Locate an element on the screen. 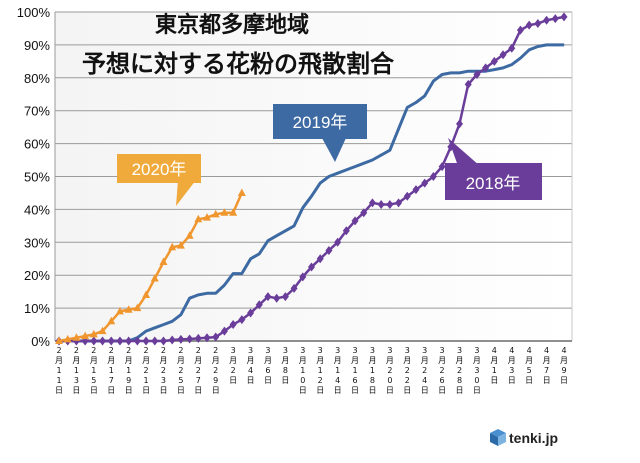 Image resolution: width=640 pixels, height=463 pixels. x-tick-char: 7 is located at coordinates (198, 380).